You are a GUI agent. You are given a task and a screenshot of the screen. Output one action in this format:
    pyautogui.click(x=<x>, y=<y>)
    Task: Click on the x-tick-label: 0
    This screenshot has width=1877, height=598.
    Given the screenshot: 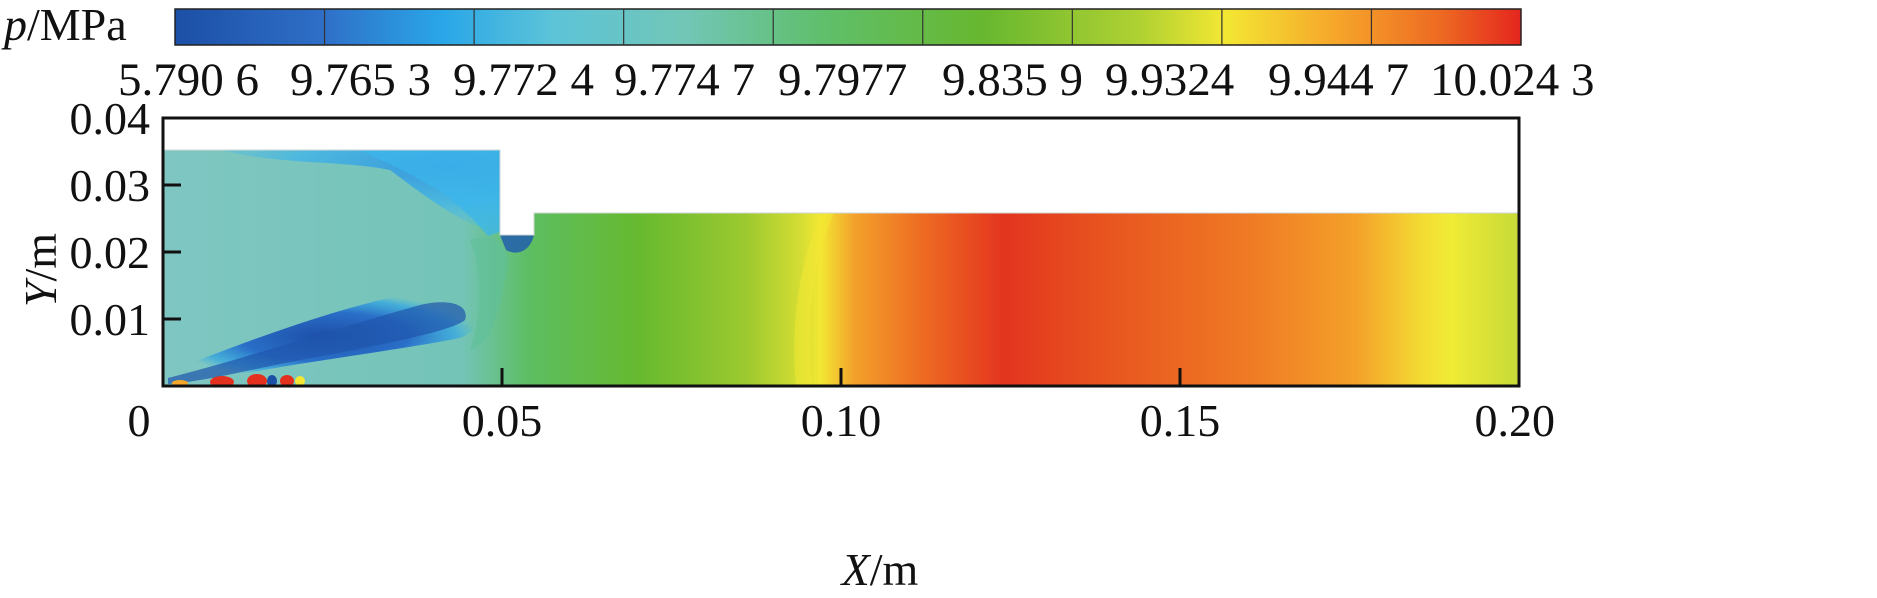 What is the action you would take?
    pyautogui.click(x=139, y=420)
    